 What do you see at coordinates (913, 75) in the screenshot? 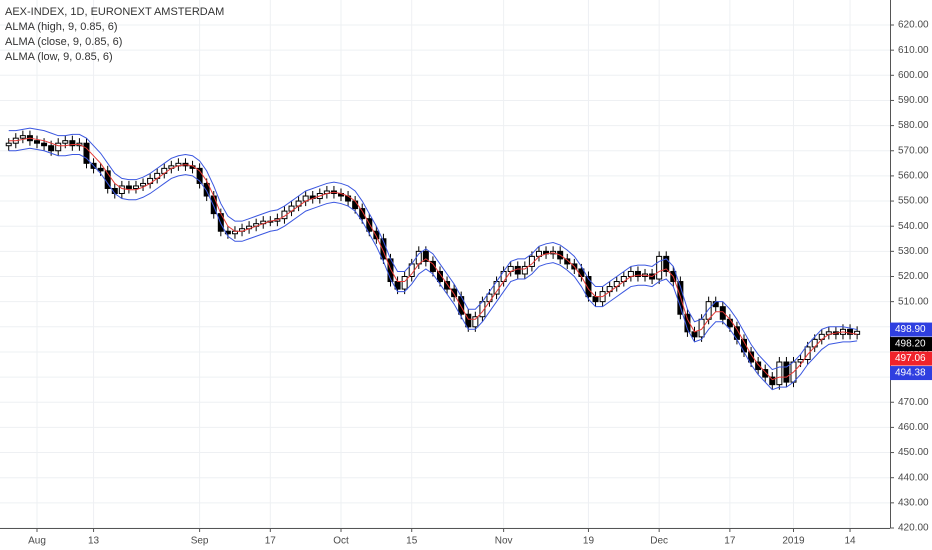
I see `y-tick-label: 600.00` at bounding box center [913, 75].